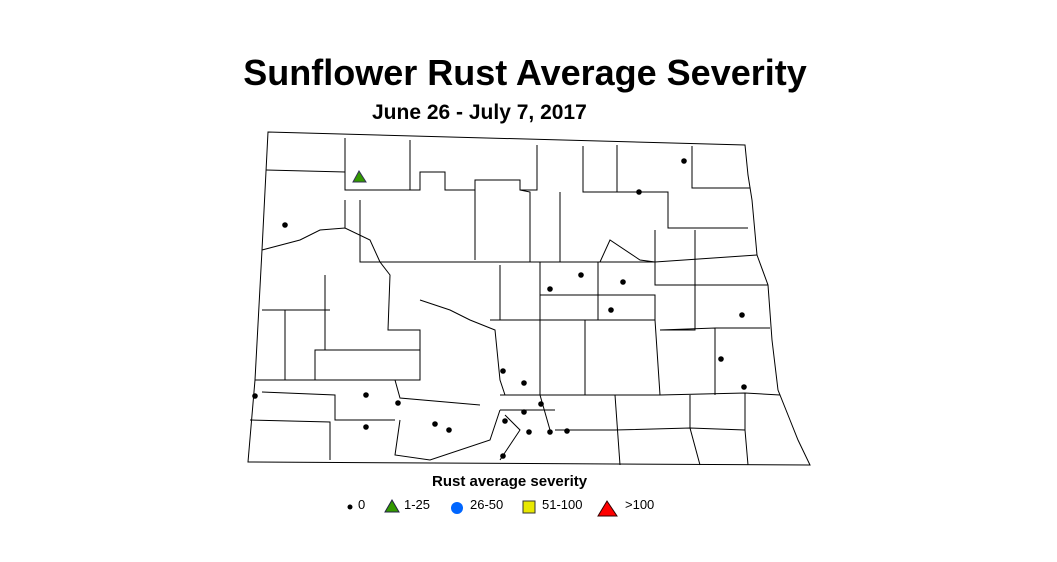 The width and height of the screenshot is (1057, 562). What do you see at coordinates (607, 508) in the screenshot?
I see `legend-large-triangle-icon` at bounding box center [607, 508].